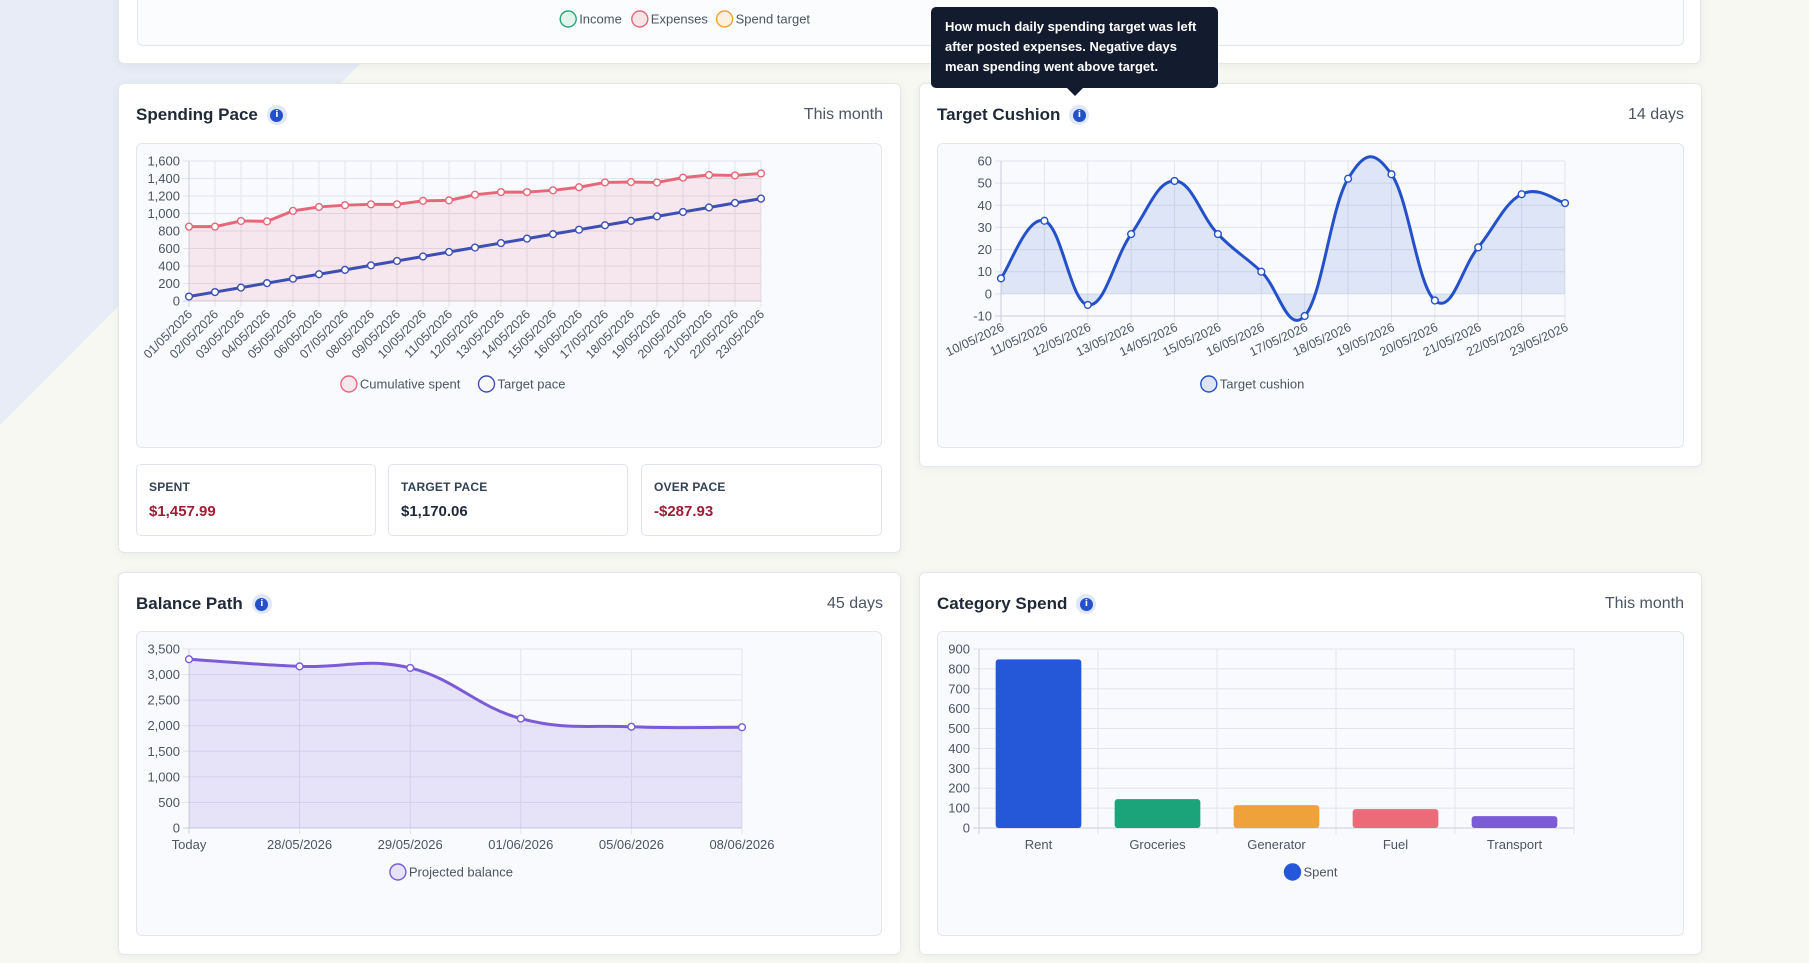 This screenshot has width=1809, height=963. What do you see at coordinates (966, 828) in the screenshot?
I see `y-tick-label: 0` at bounding box center [966, 828].